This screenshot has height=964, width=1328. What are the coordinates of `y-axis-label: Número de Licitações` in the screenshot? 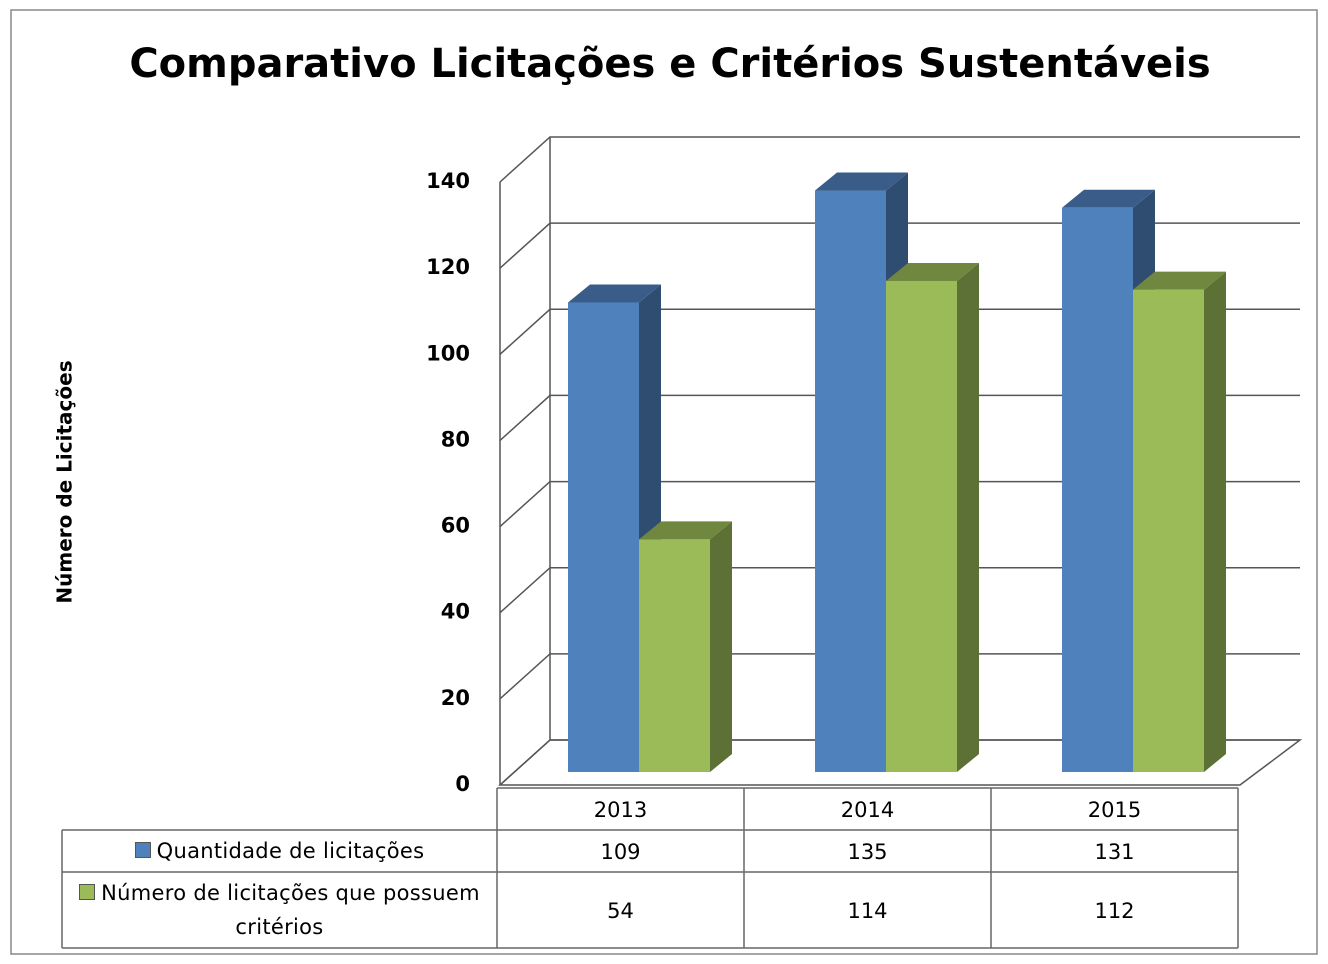 It's located at (65, 481).